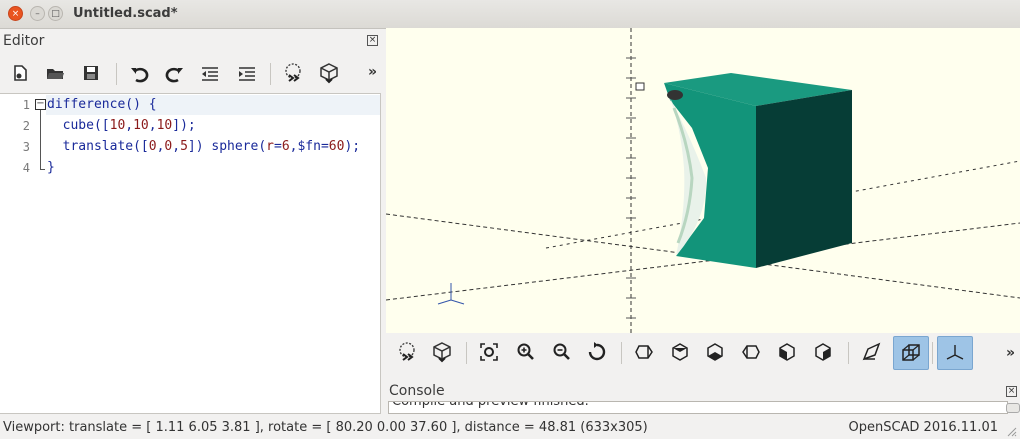 The height and width of the screenshot is (439, 1020). What do you see at coordinates (86, 104) in the screenshot?
I see `code-token: difference` at bounding box center [86, 104].